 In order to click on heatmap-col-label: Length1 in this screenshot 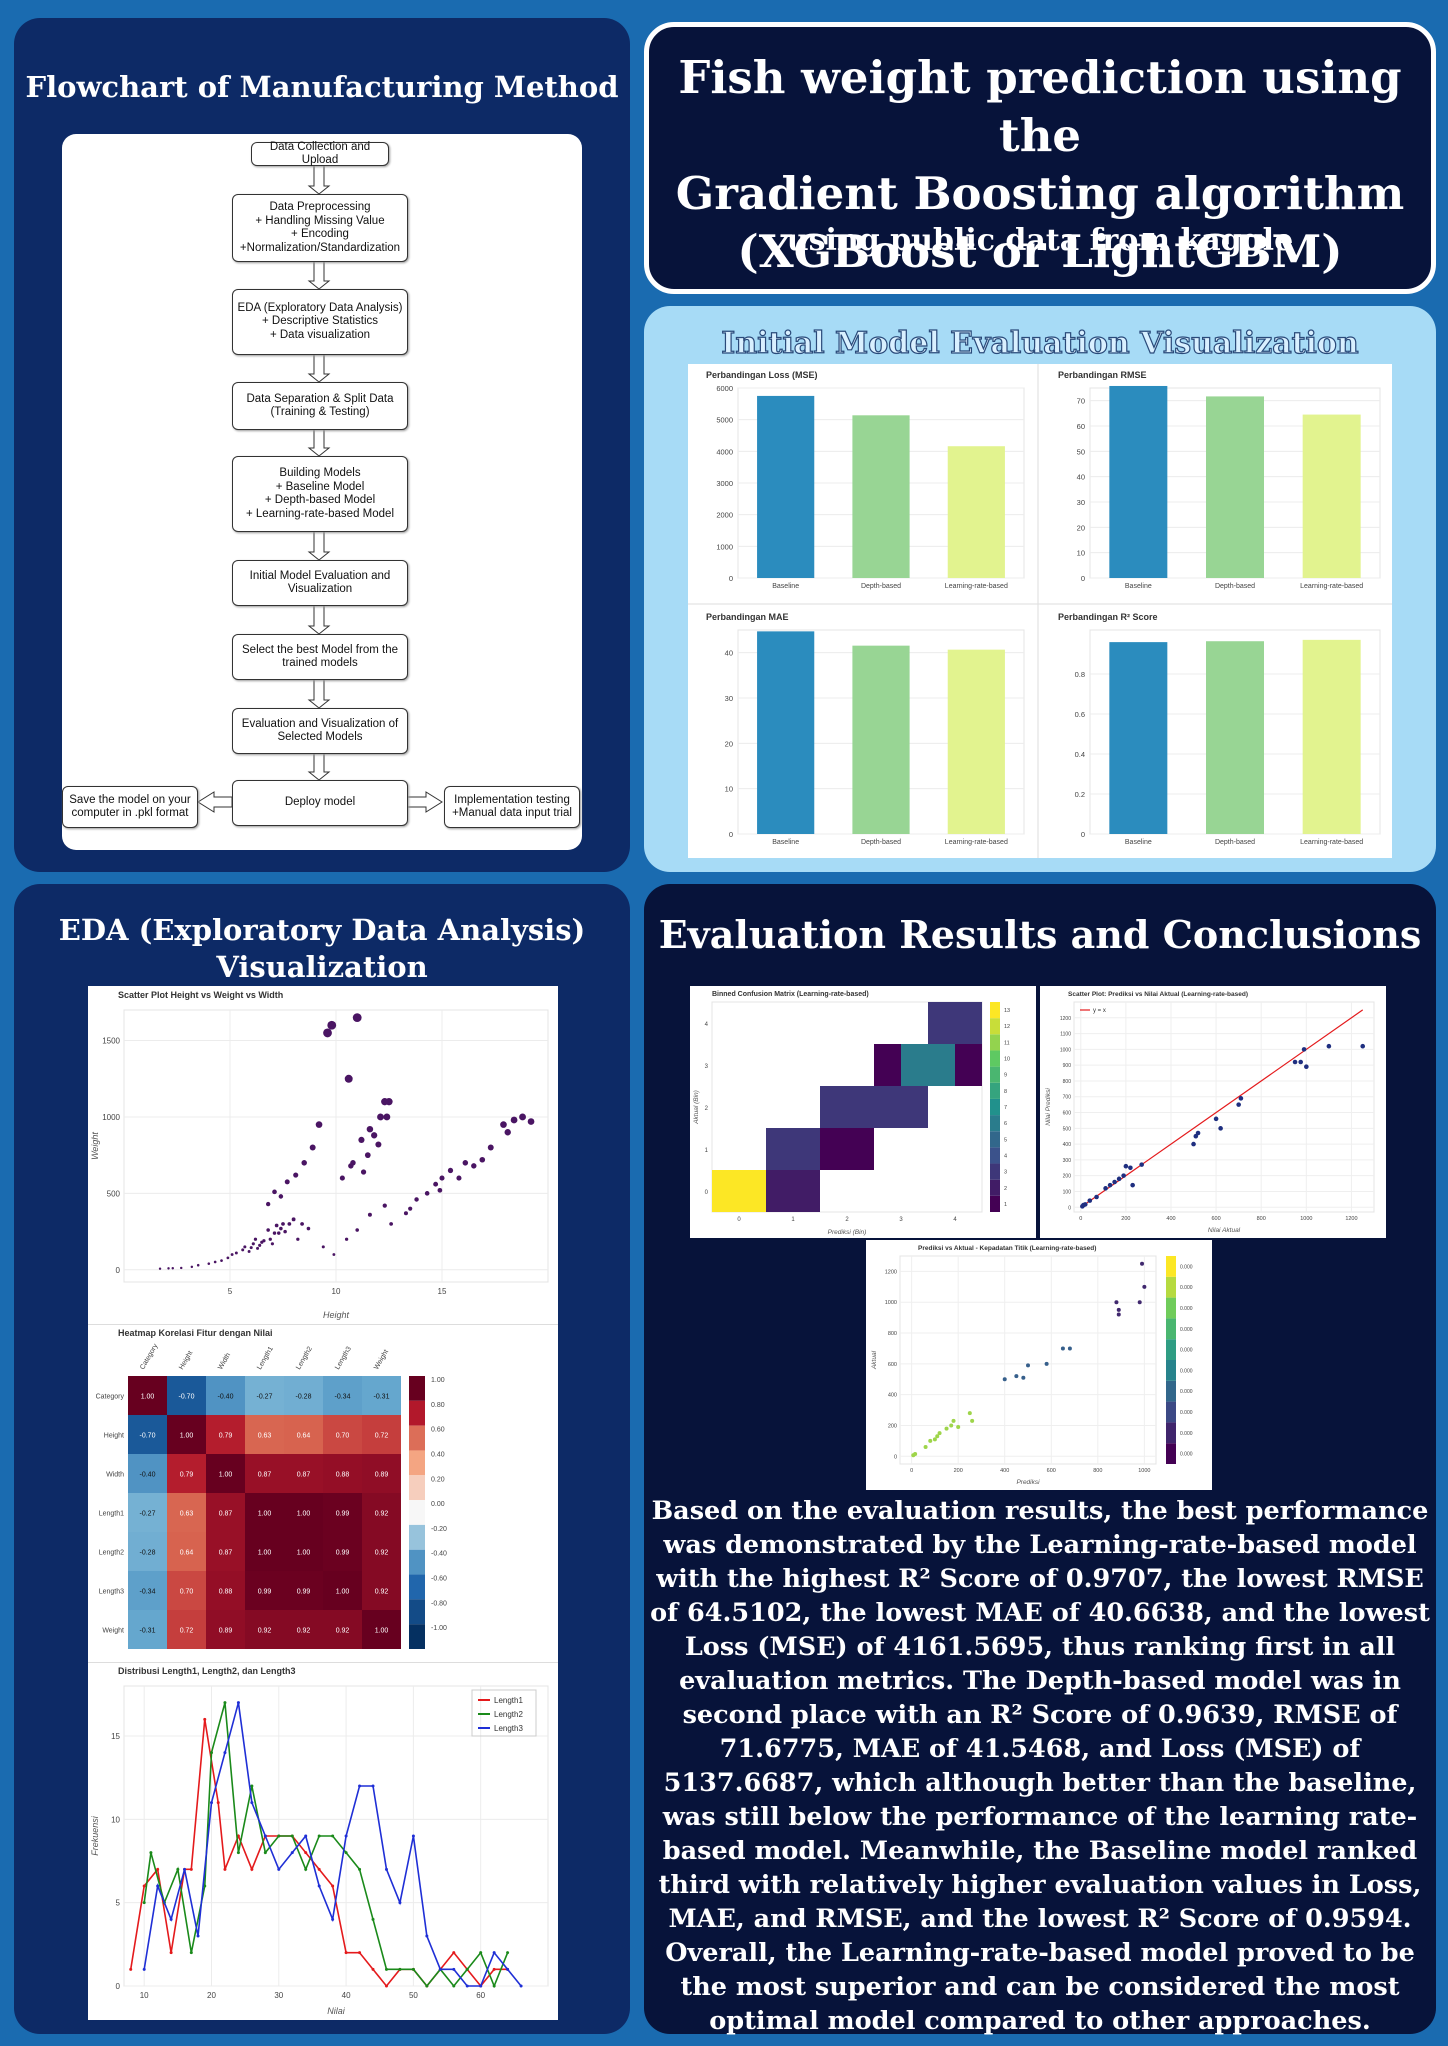, I will do `click(265, 1358)`.